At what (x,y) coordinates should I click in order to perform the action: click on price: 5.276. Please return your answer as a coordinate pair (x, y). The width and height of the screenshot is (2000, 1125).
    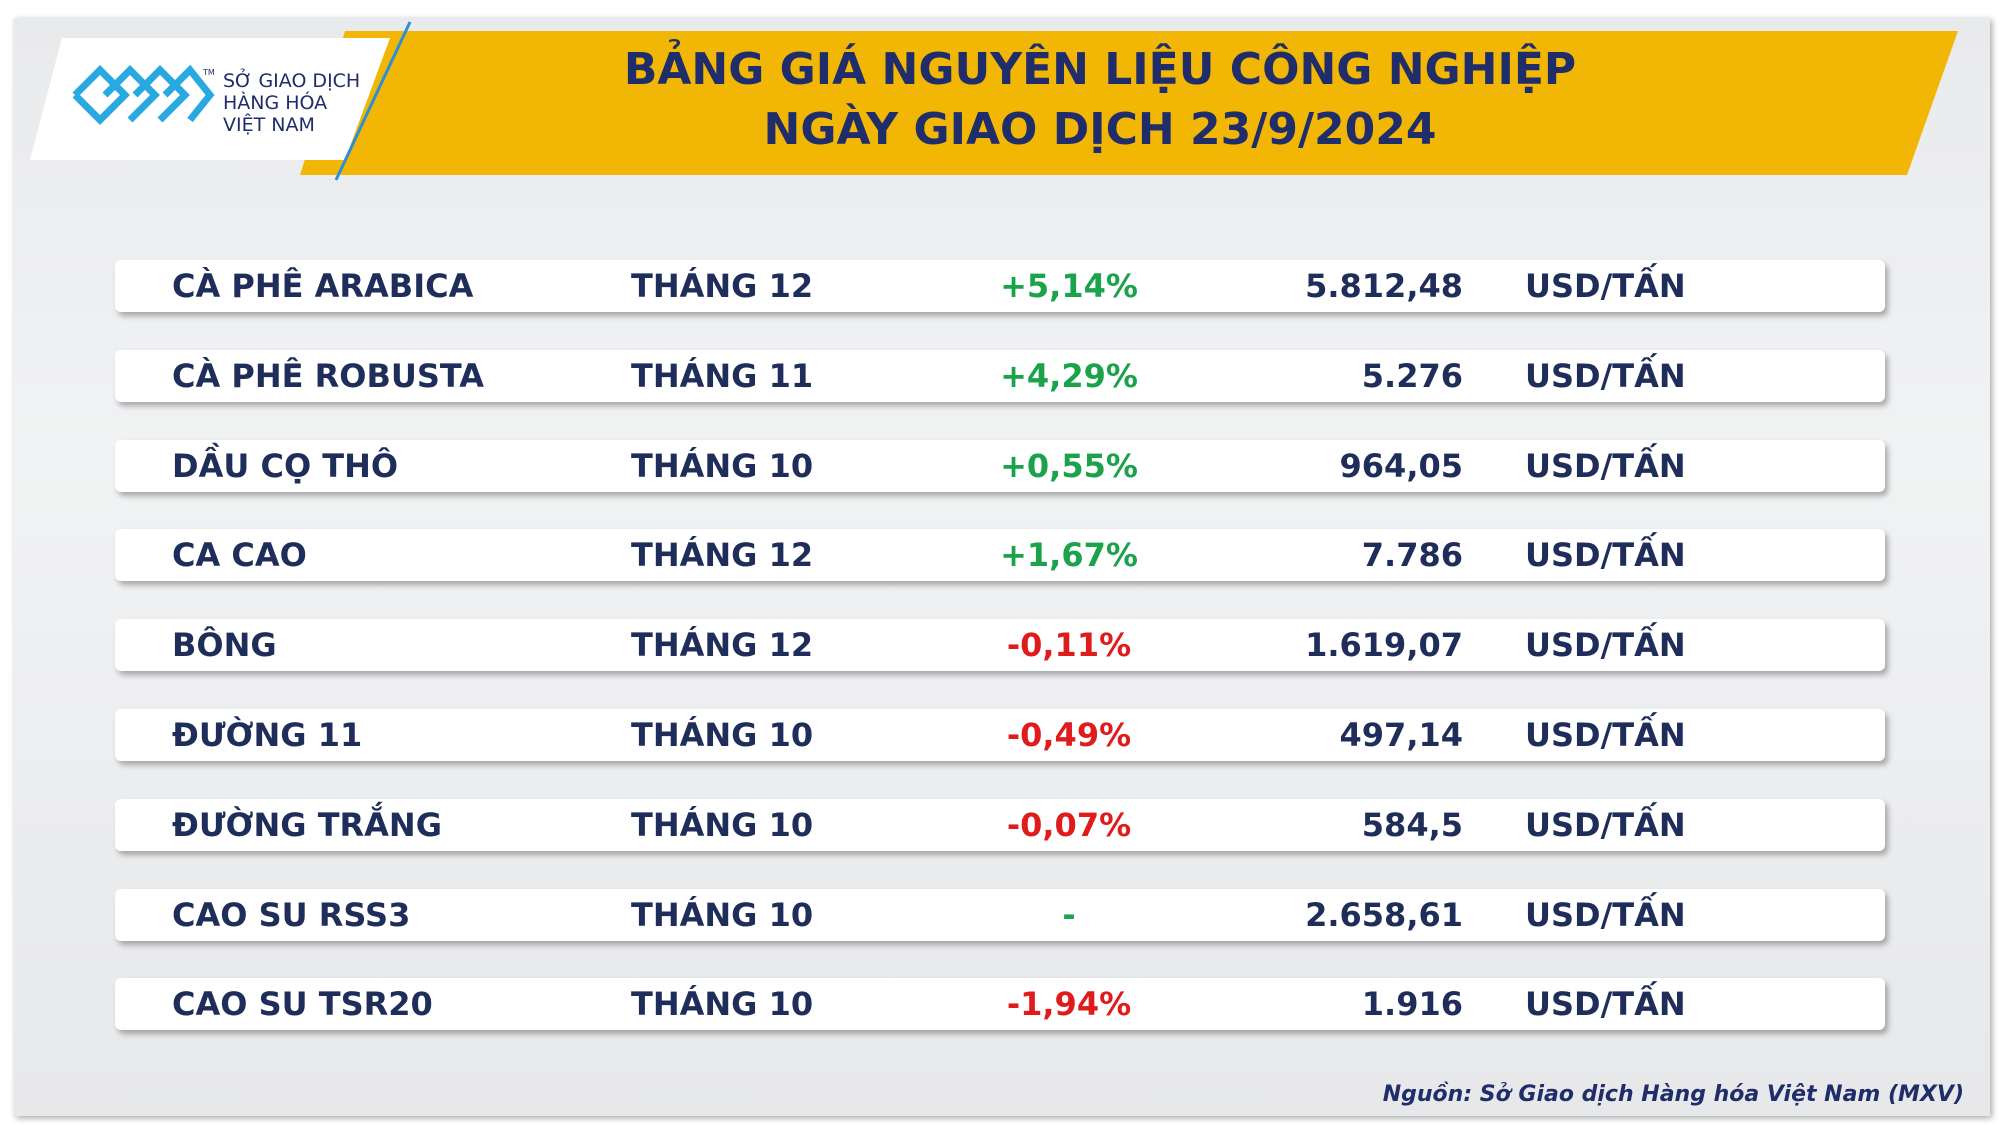
    Looking at the image, I should click on (1412, 375).